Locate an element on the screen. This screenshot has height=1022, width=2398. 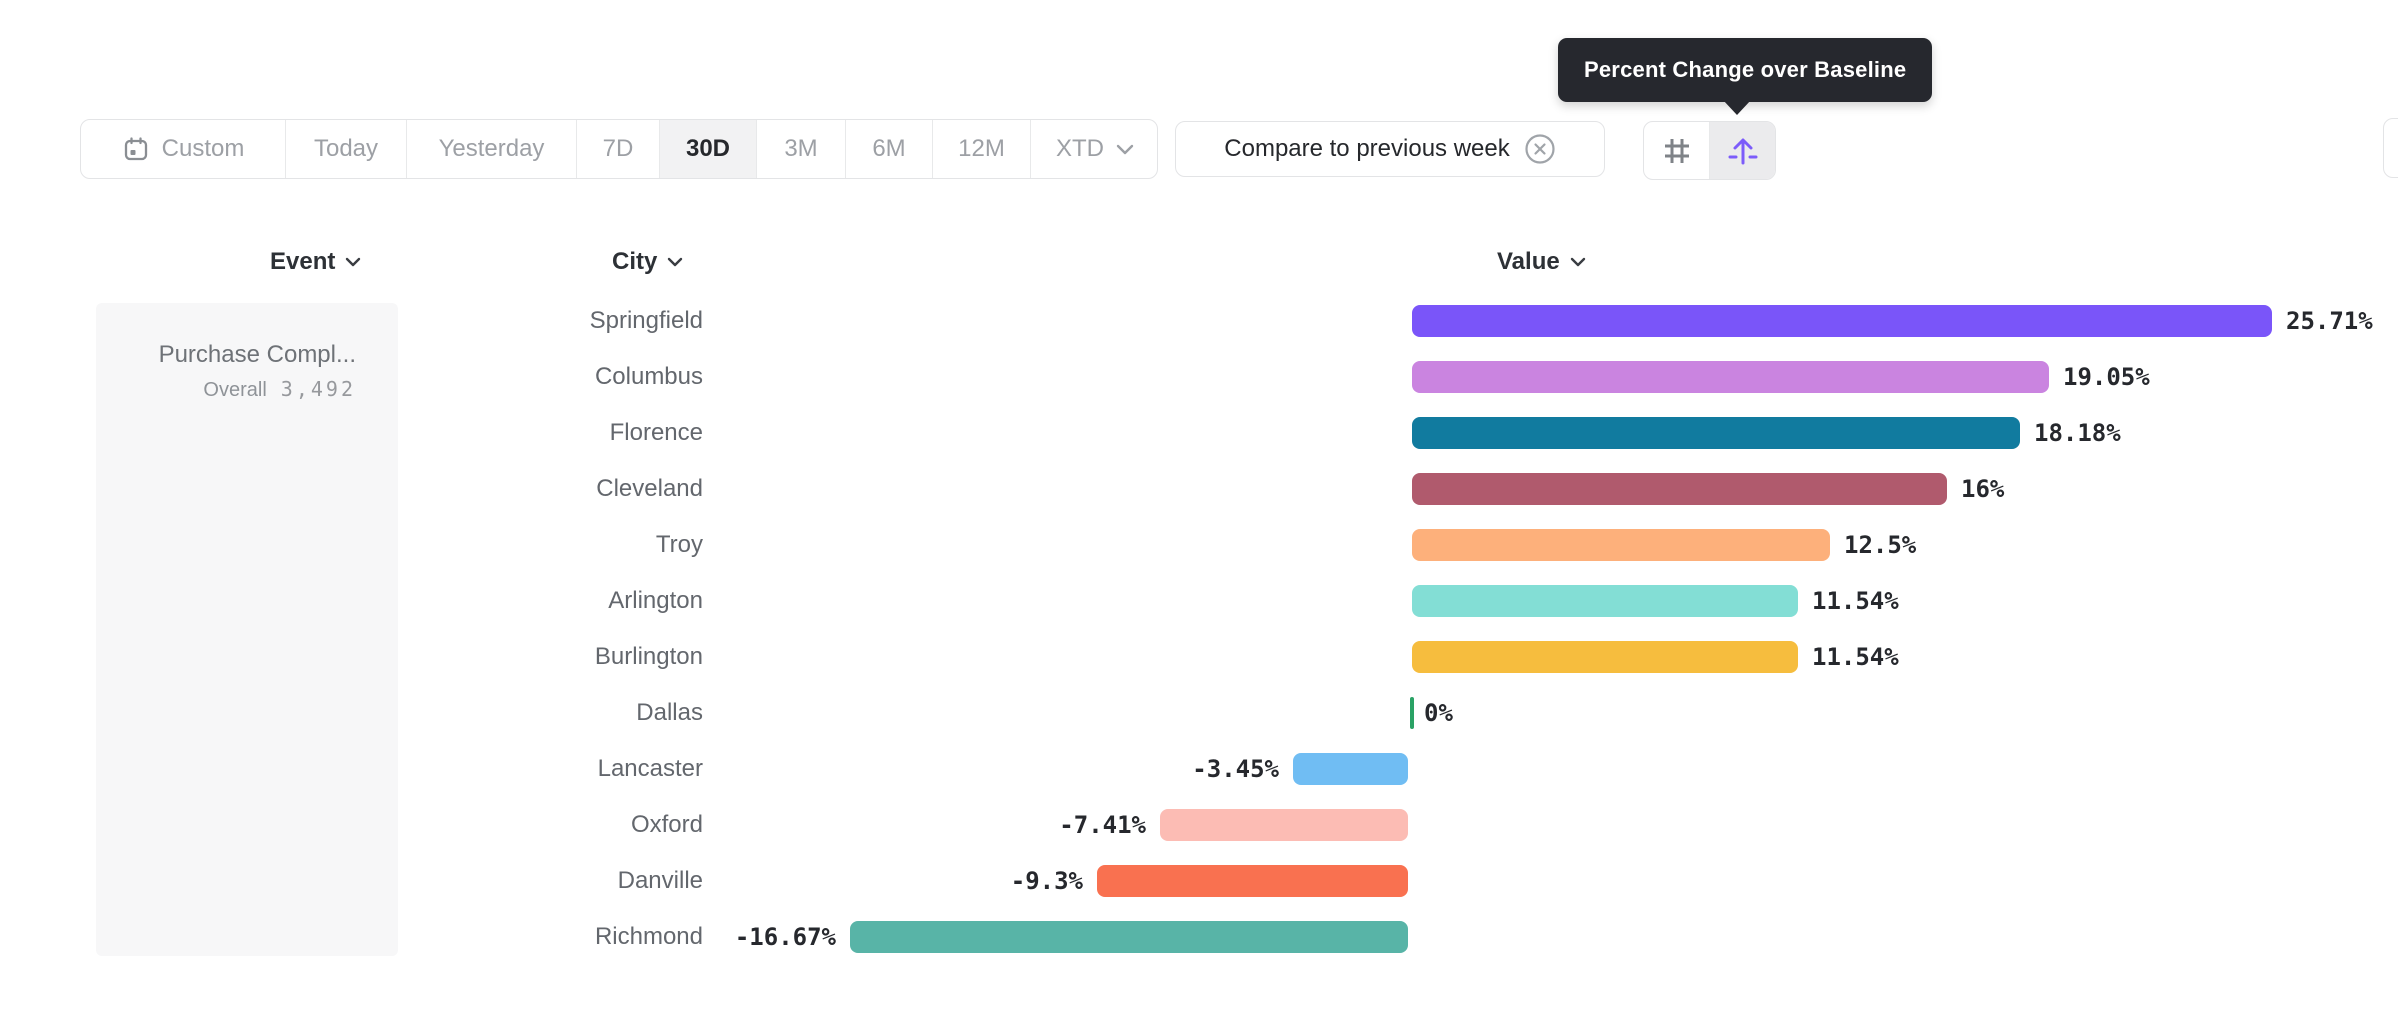
date-range-label: Yesterday is located at coordinates (491, 148).